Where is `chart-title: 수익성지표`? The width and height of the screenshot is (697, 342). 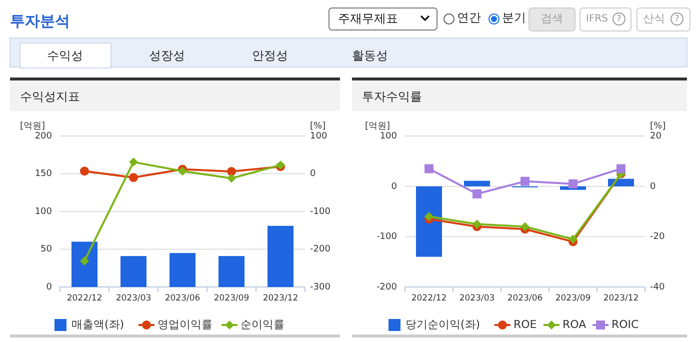
chart-title: 수익성지표 is located at coordinates (50, 96).